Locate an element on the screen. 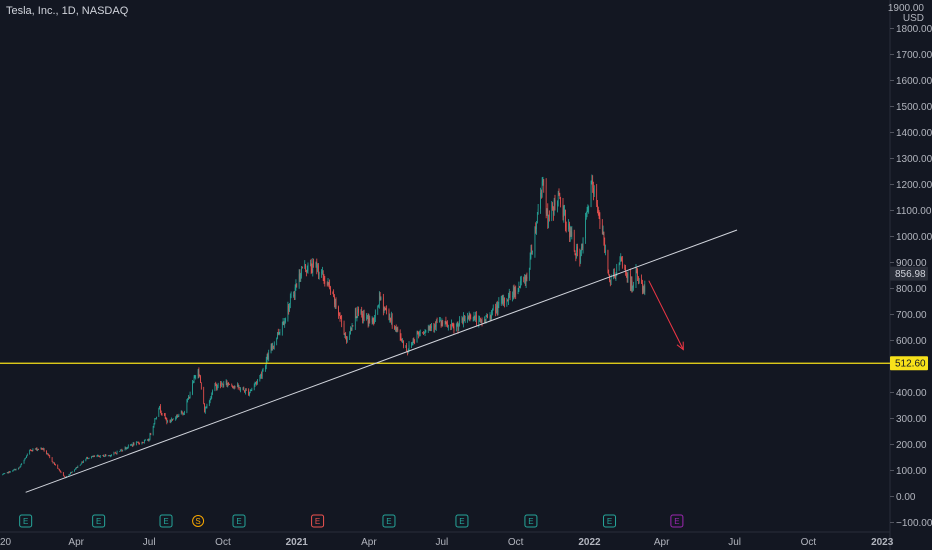 The width and height of the screenshot is (932, 550). split-badge: S is located at coordinates (198, 521).